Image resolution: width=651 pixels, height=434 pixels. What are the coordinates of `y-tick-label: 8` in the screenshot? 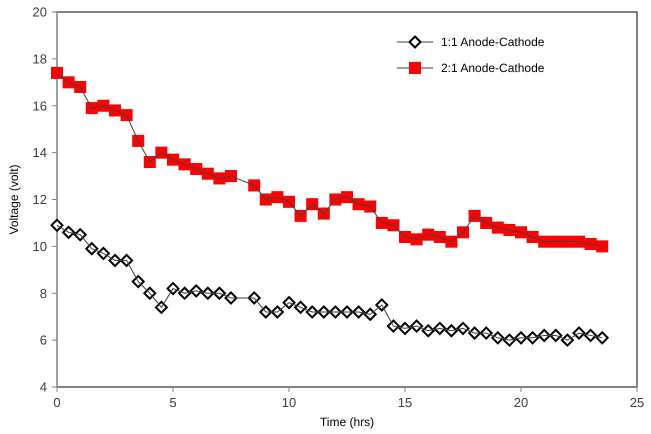 It's located at (43, 293).